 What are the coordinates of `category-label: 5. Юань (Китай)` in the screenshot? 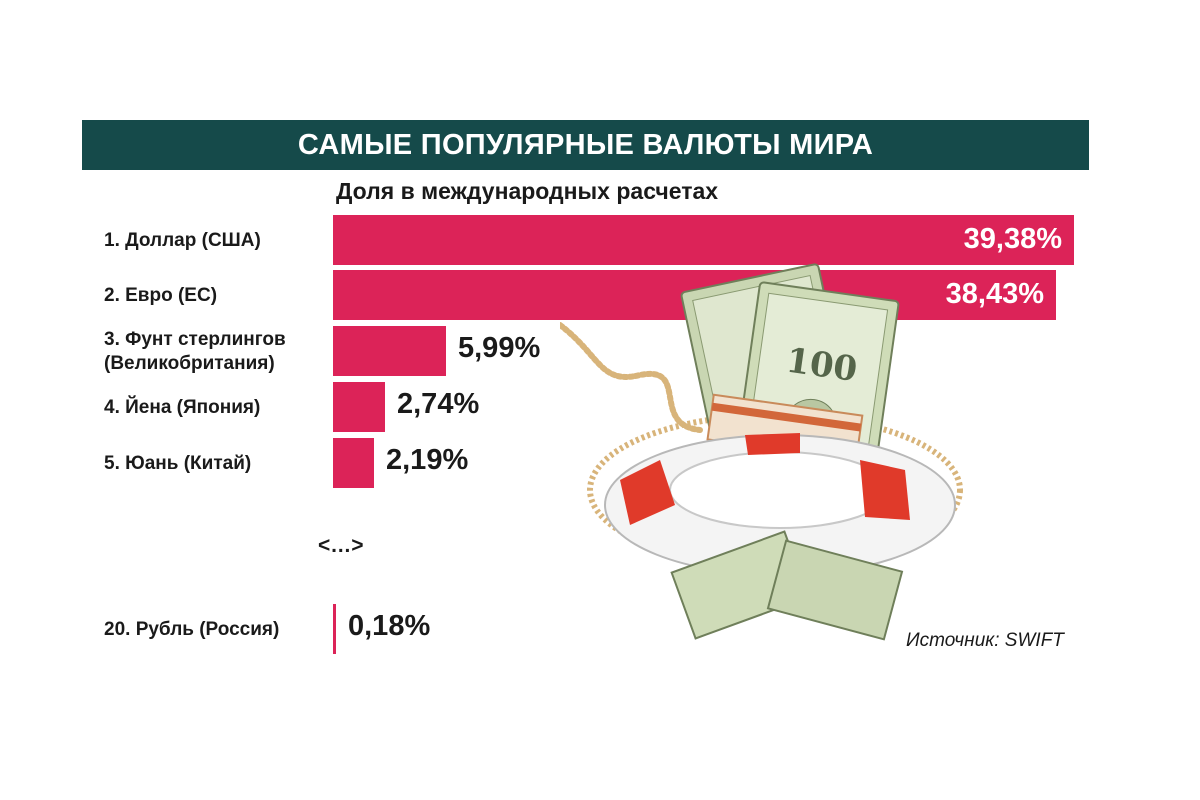 It's located at (178, 463).